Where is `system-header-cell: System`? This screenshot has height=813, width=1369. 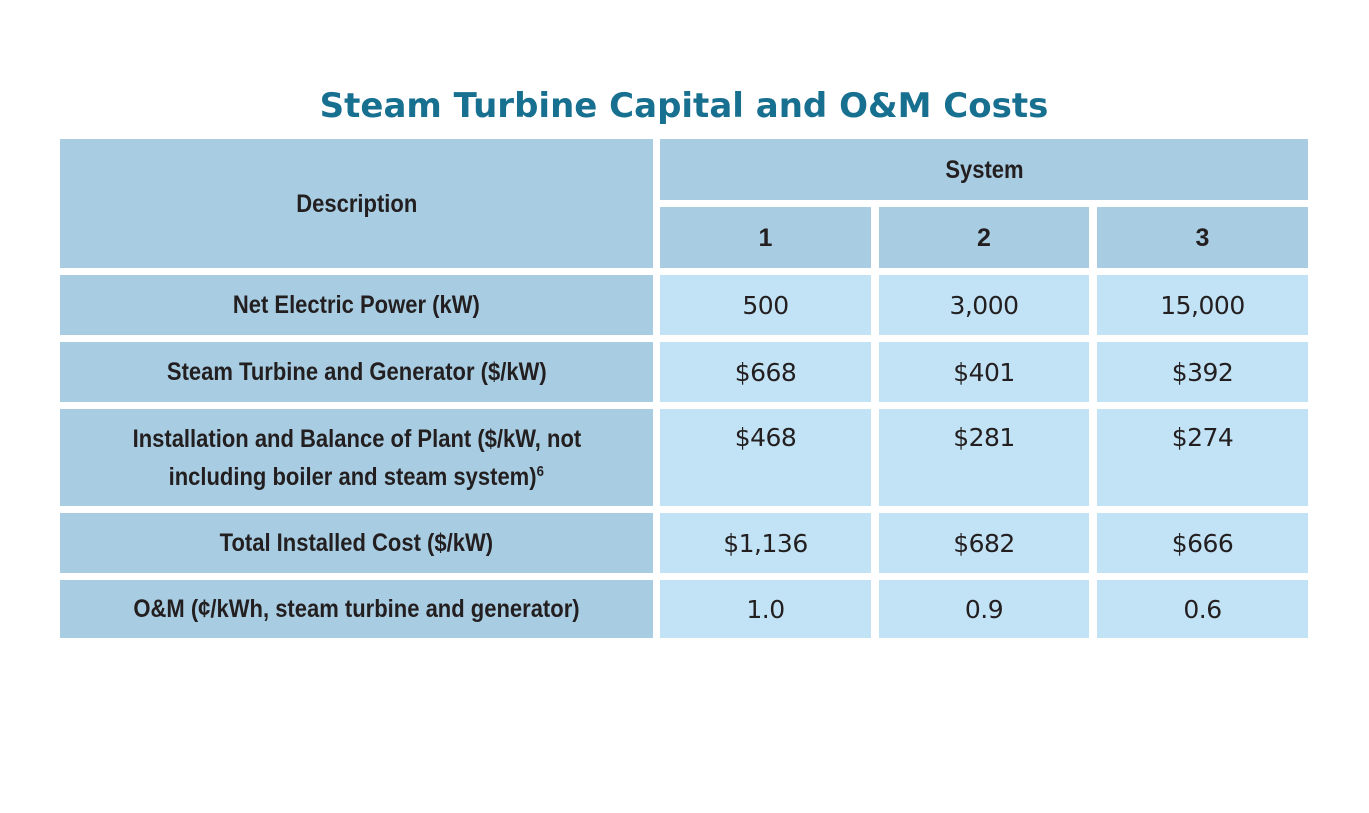 system-header-cell: System is located at coordinates (984, 169).